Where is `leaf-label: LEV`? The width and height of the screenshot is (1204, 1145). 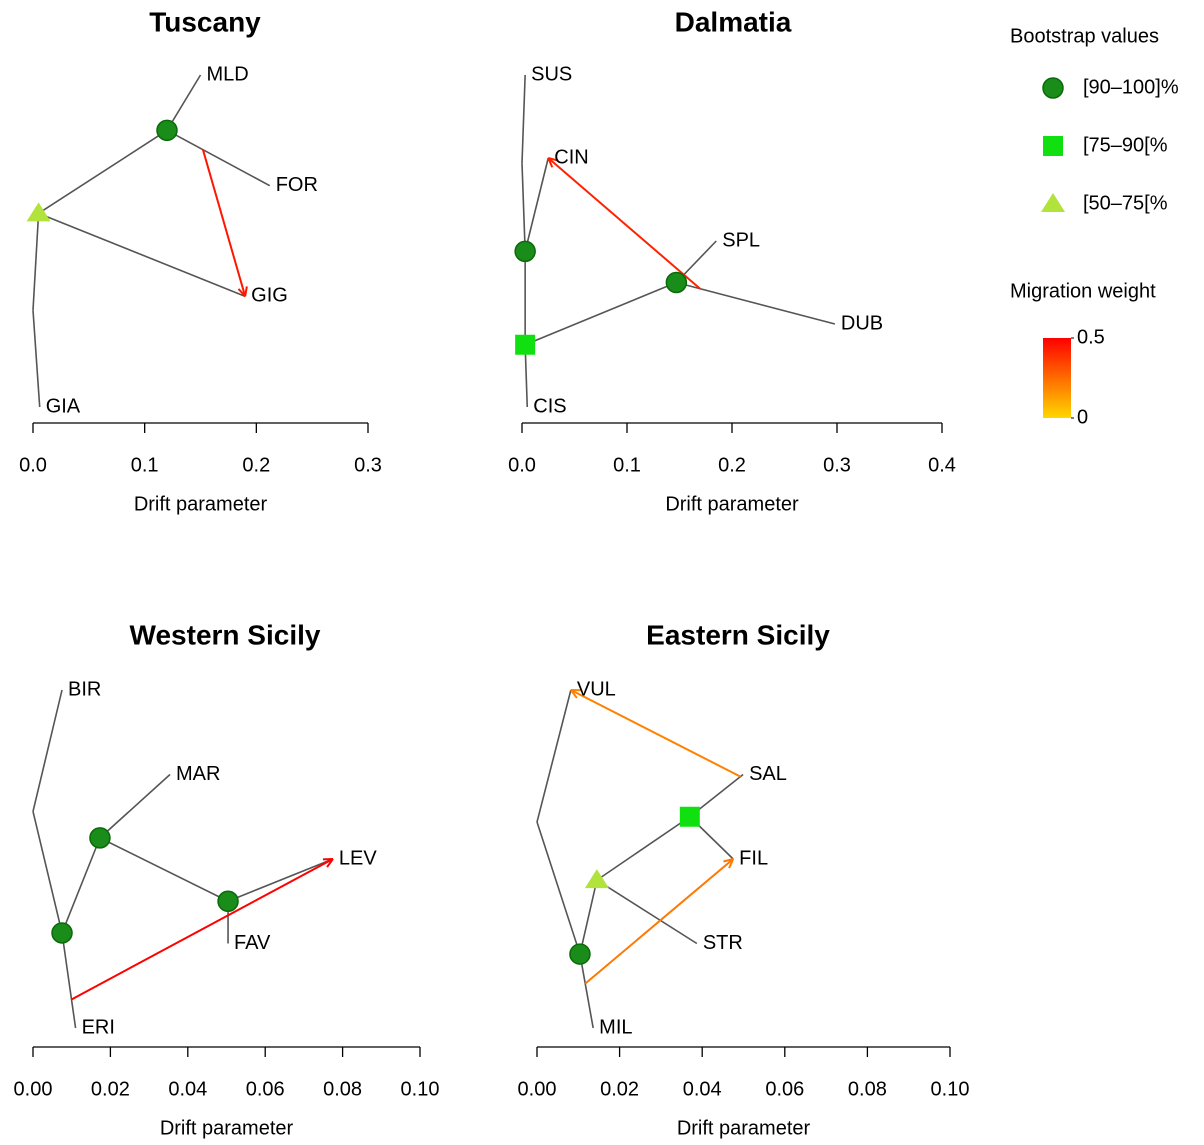
leaf-label: LEV is located at coordinates (358, 858).